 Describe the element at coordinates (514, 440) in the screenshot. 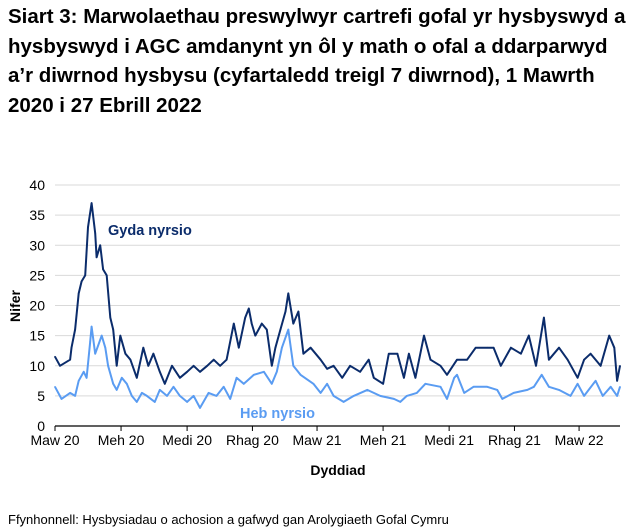

I see `x-tick-label: Rhag 21` at that location.